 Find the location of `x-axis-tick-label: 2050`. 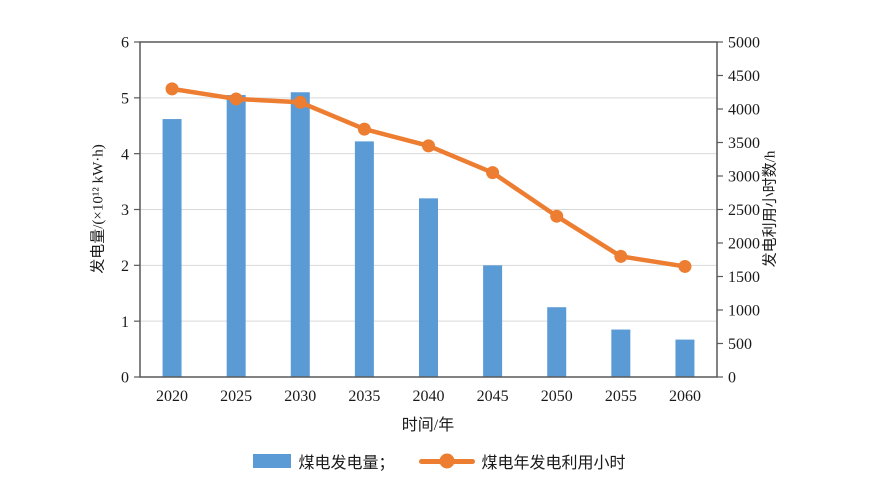

x-axis-tick-label: 2050 is located at coordinates (557, 396).